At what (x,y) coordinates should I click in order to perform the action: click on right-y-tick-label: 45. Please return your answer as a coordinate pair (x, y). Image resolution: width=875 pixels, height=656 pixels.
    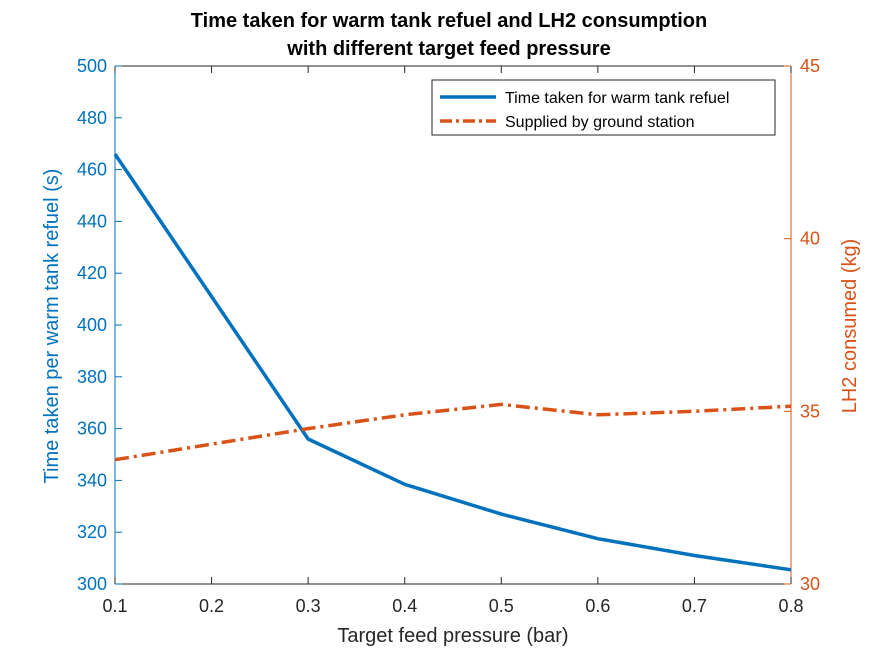
    Looking at the image, I should click on (810, 66).